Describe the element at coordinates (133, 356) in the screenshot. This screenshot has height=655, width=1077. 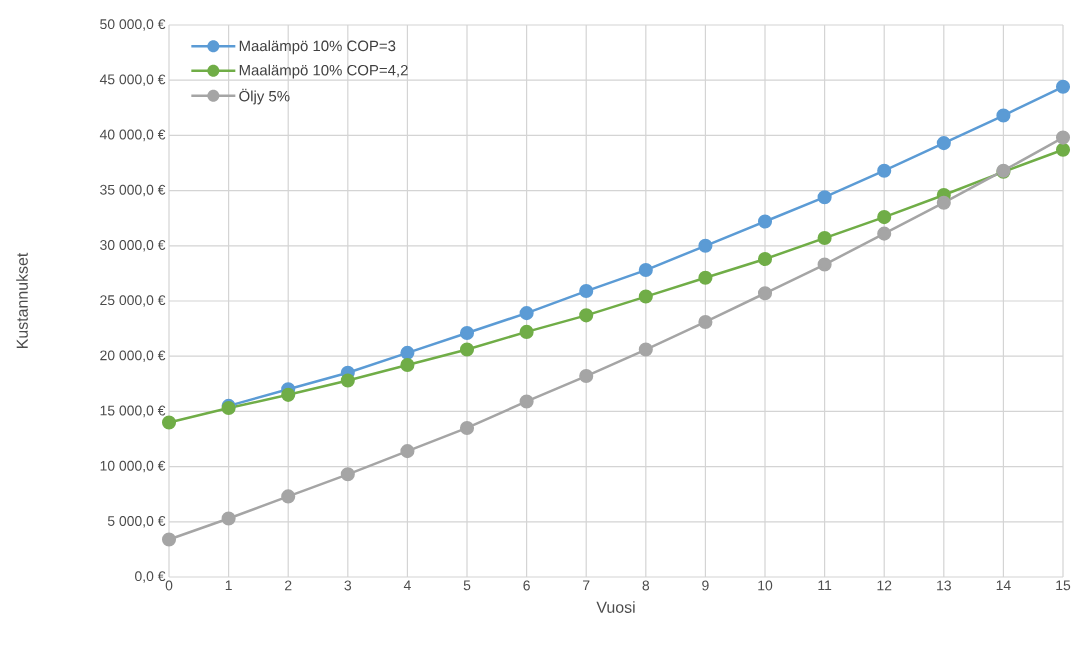
I see `y-tick-label: 20 000,0 €` at that location.